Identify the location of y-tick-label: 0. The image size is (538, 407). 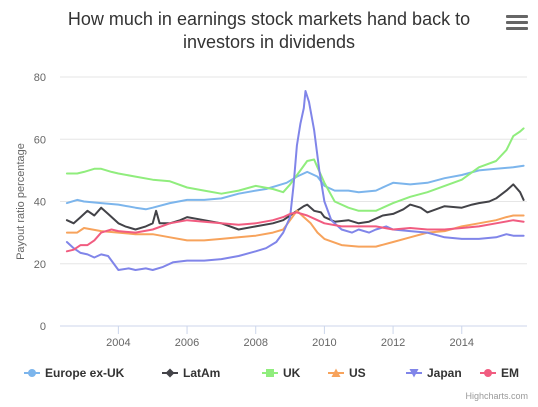
(43, 327).